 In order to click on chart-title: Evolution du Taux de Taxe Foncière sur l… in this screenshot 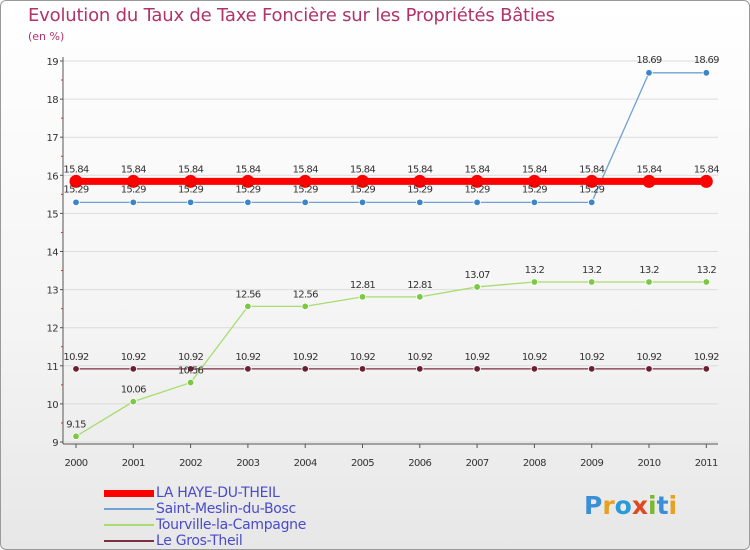, I will do `click(291, 15)`.